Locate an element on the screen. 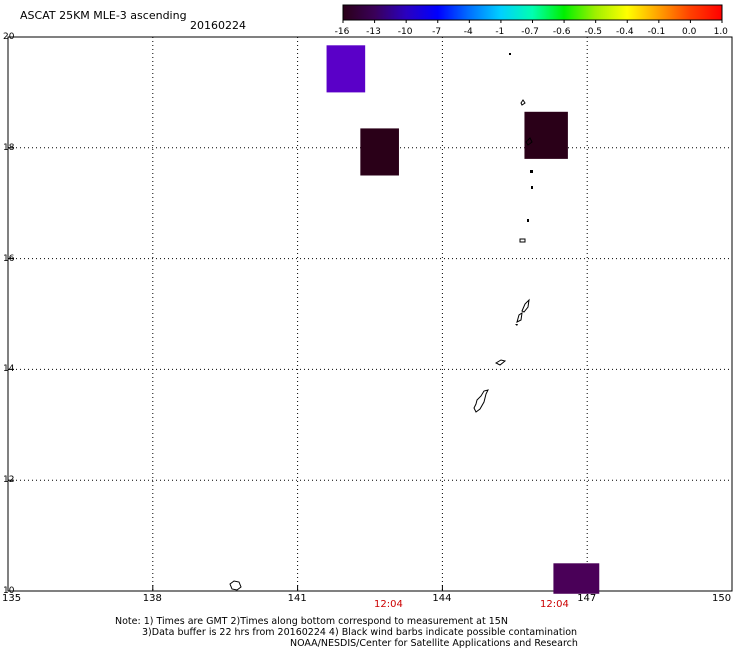 This screenshot has height=650, width=740. colorbar-label: -1 is located at coordinates (500, 32).